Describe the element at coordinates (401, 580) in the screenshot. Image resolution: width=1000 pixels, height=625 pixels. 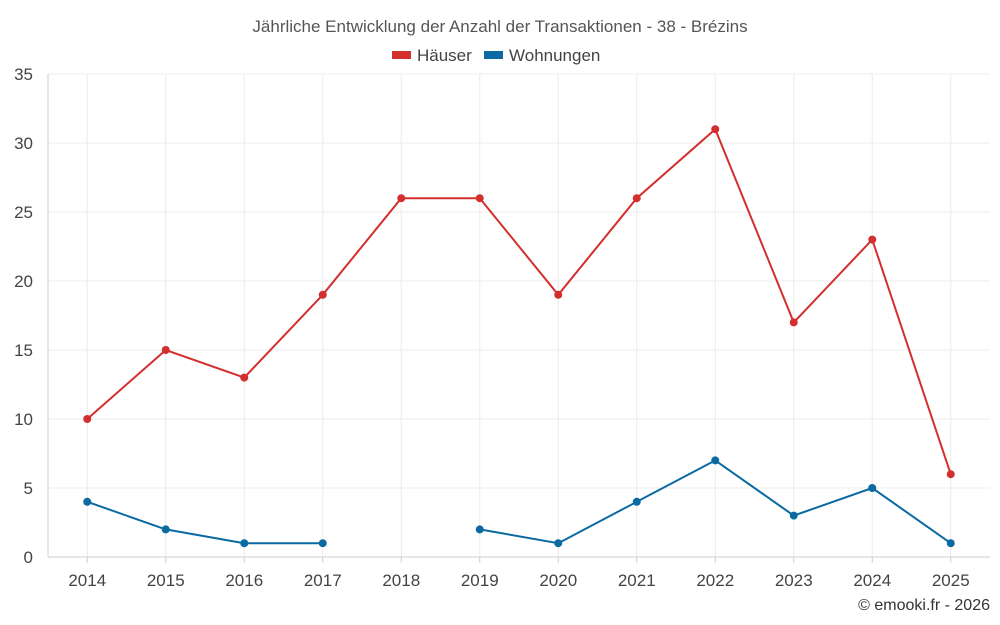
I see `x-tick-label: 2018` at that location.